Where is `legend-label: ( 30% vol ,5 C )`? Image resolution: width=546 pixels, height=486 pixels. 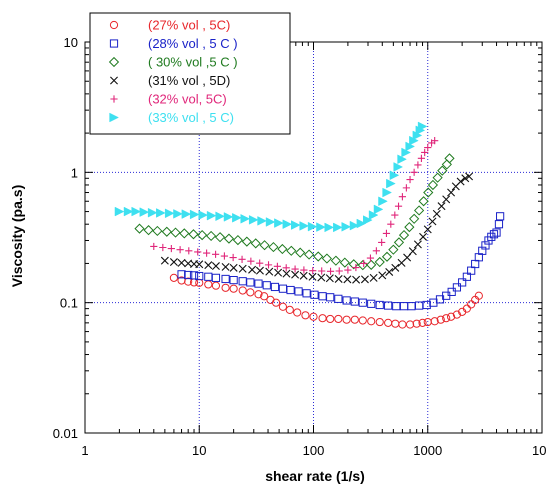
legend-label: ( 30% vol ,5 C ) is located at coordinates (193, 62).